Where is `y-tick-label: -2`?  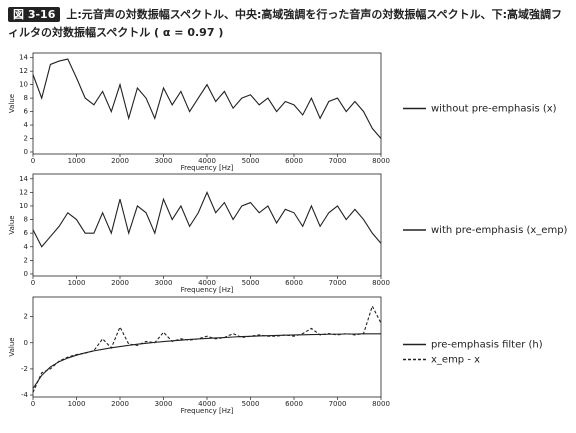
y-tick-label: -2 is located at coordinates (24, 369).